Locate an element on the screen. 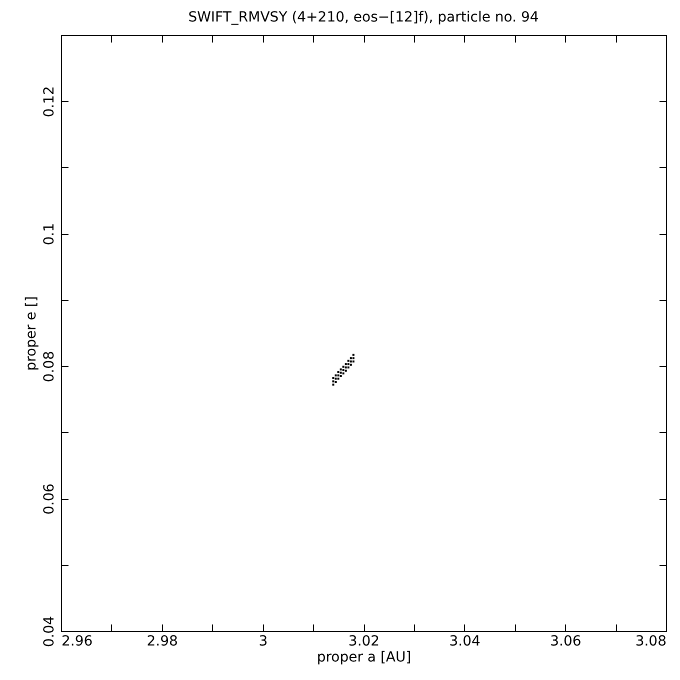  x-tick-label: 2.98 is located at coordinates (162, 642).